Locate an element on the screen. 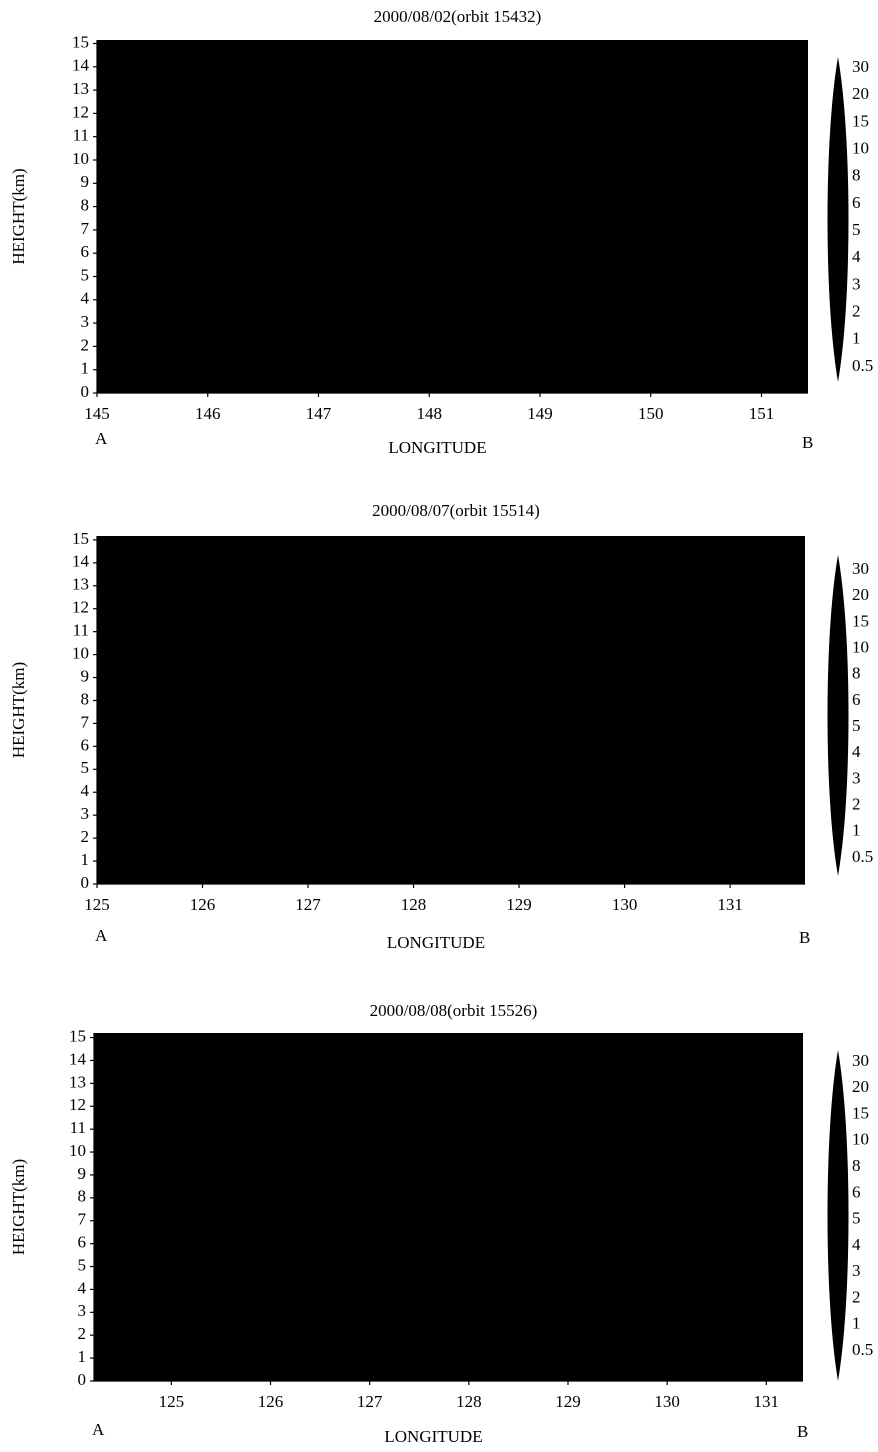 The image size is (878, 1452). y-tick-label: 14 is located at coordinates (81, 561).